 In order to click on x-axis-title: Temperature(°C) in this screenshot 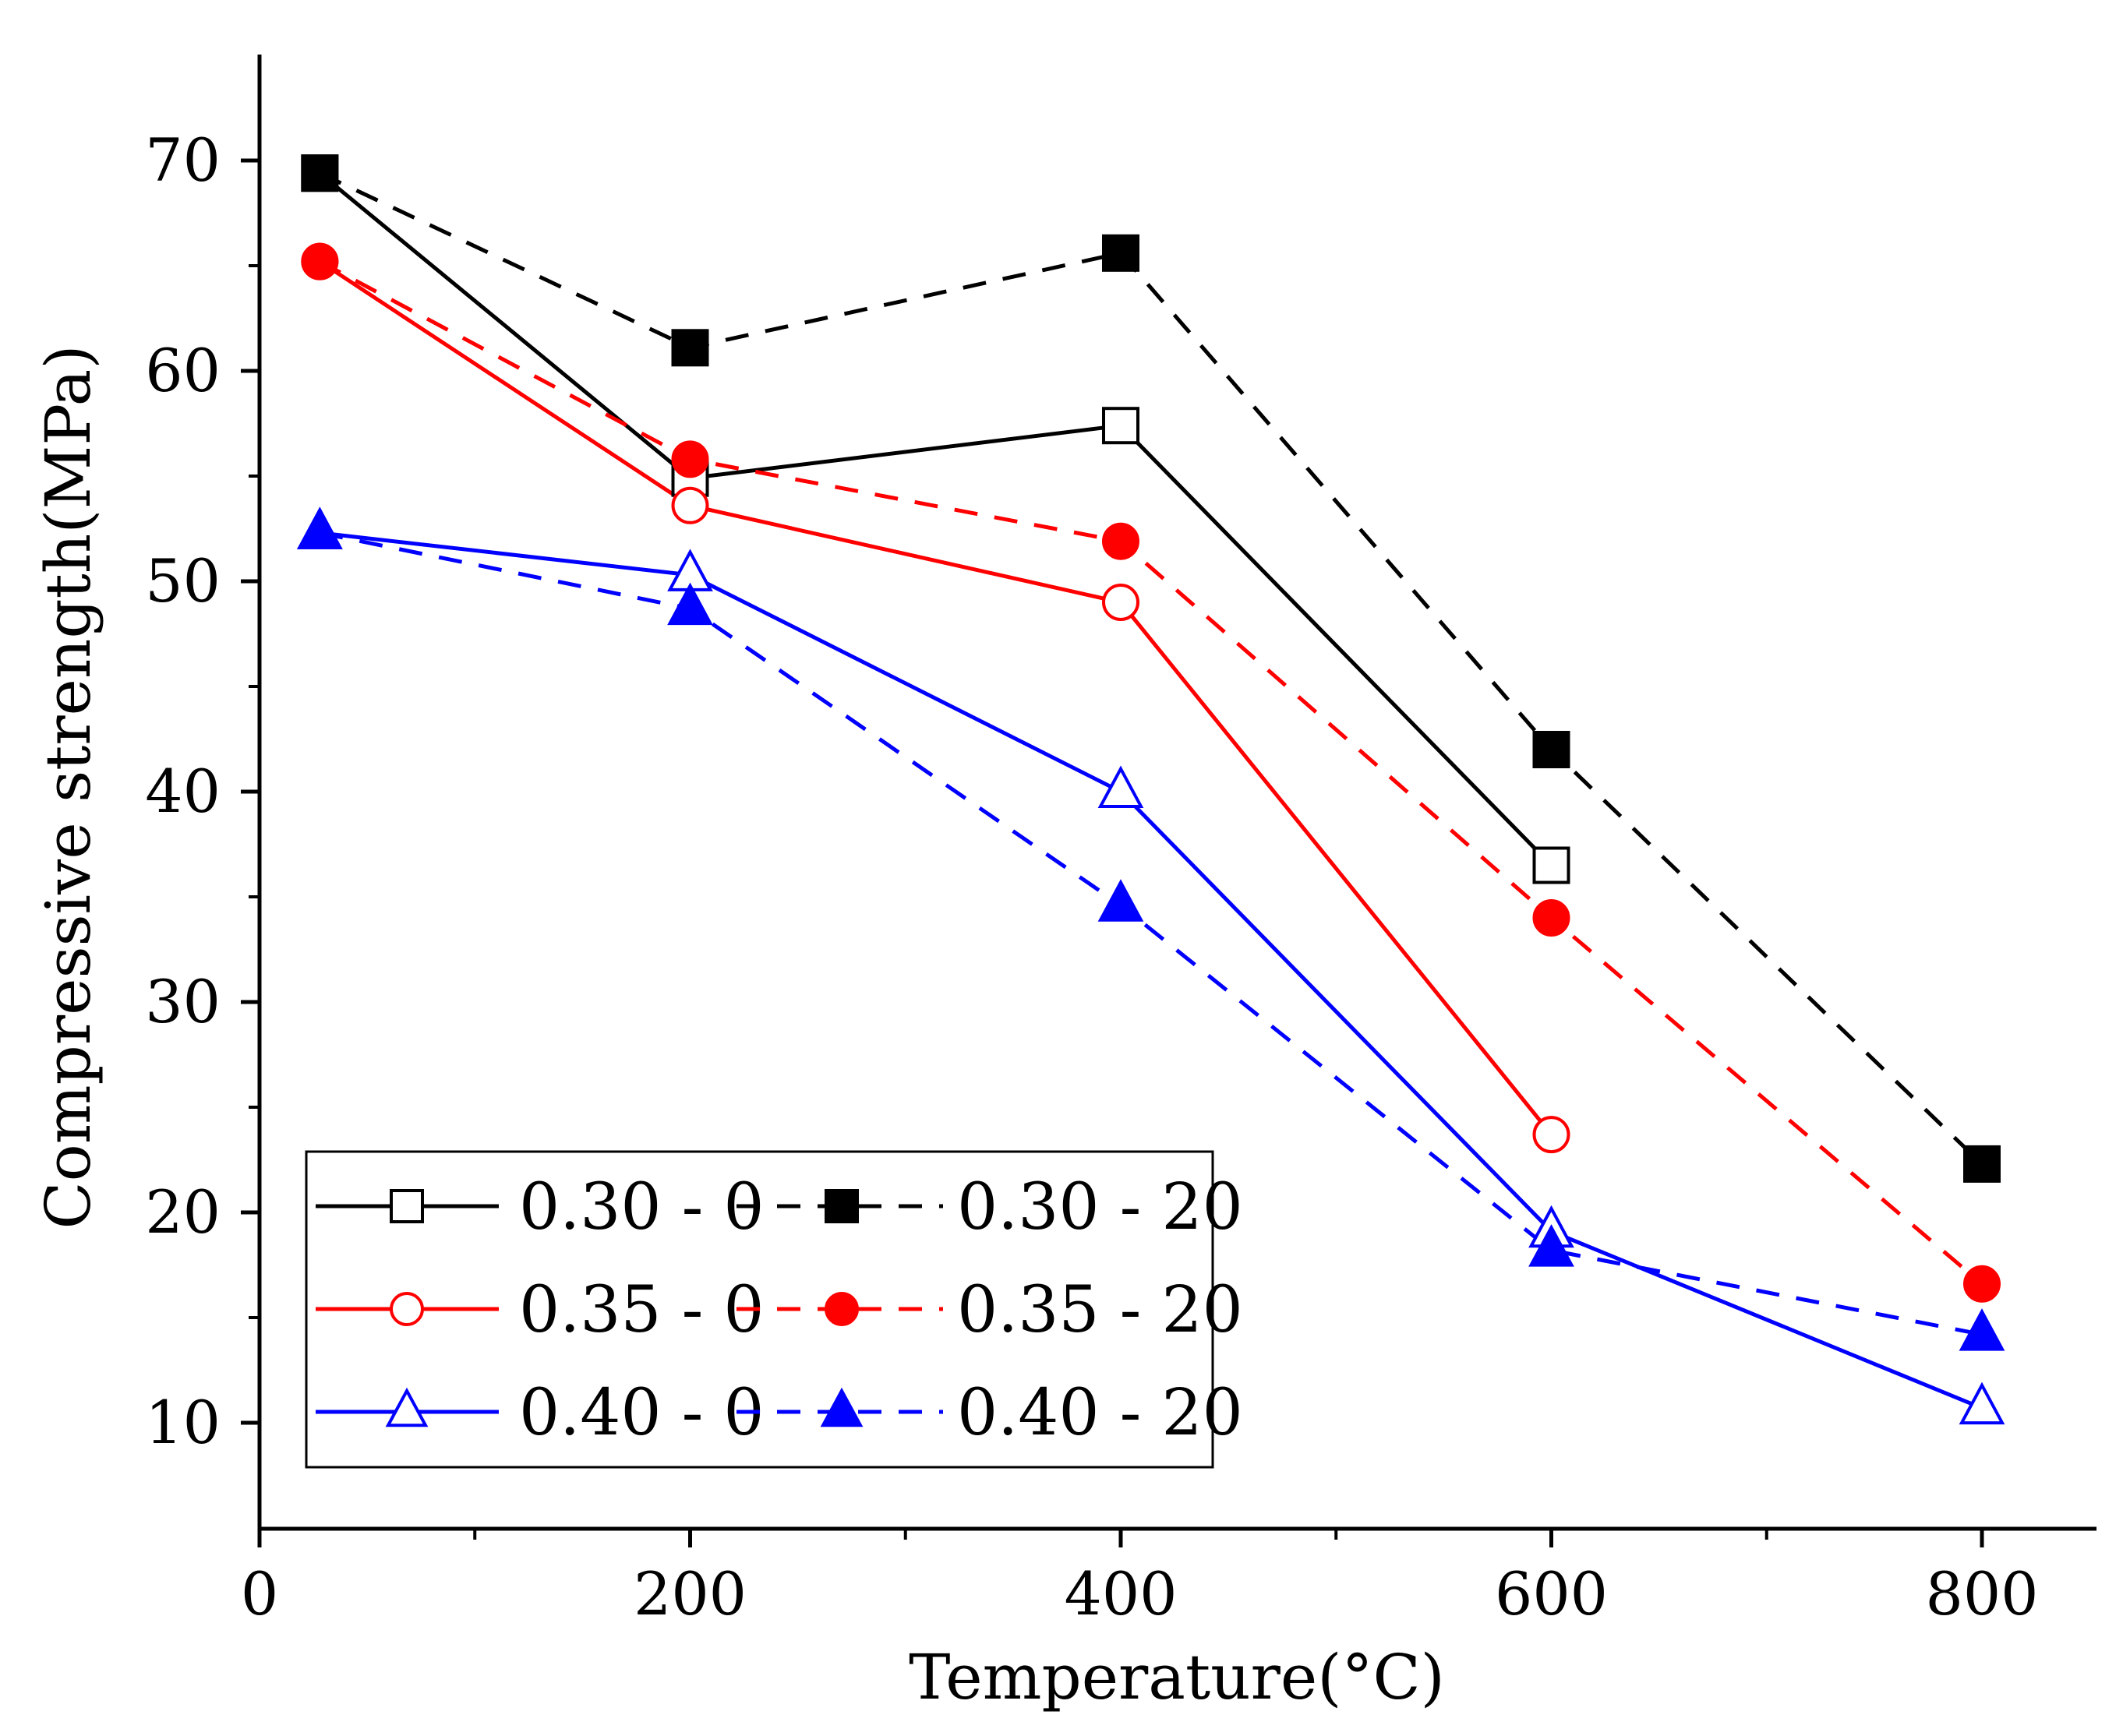, I will do `click(1177, 1677)`.